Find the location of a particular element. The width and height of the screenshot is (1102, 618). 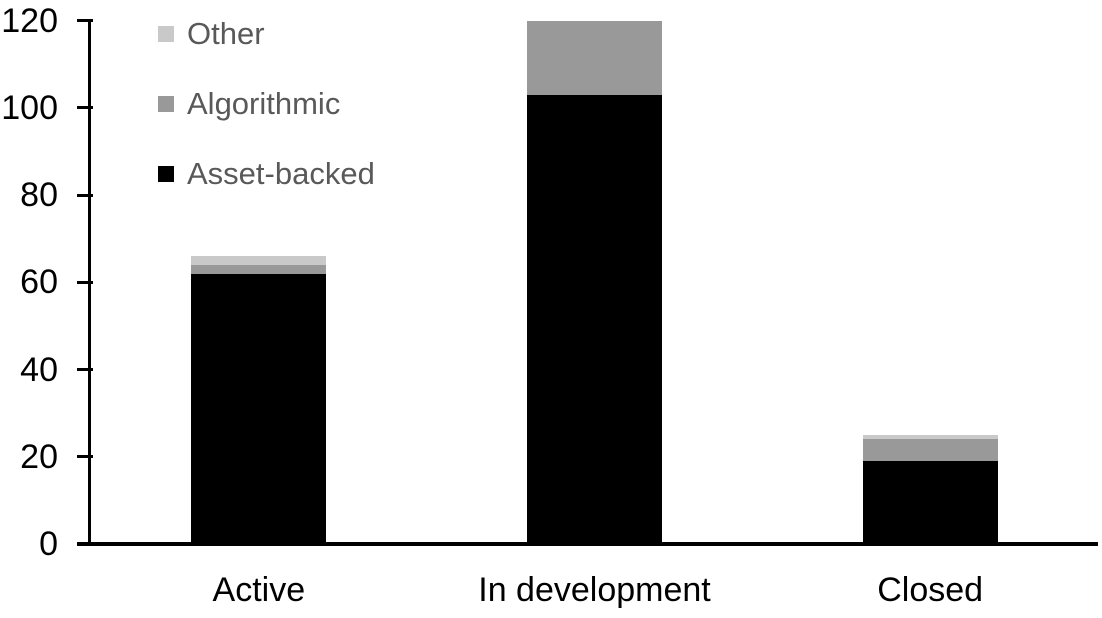

y-axis-tick-label: 20 is located at coordinates (39, 456).